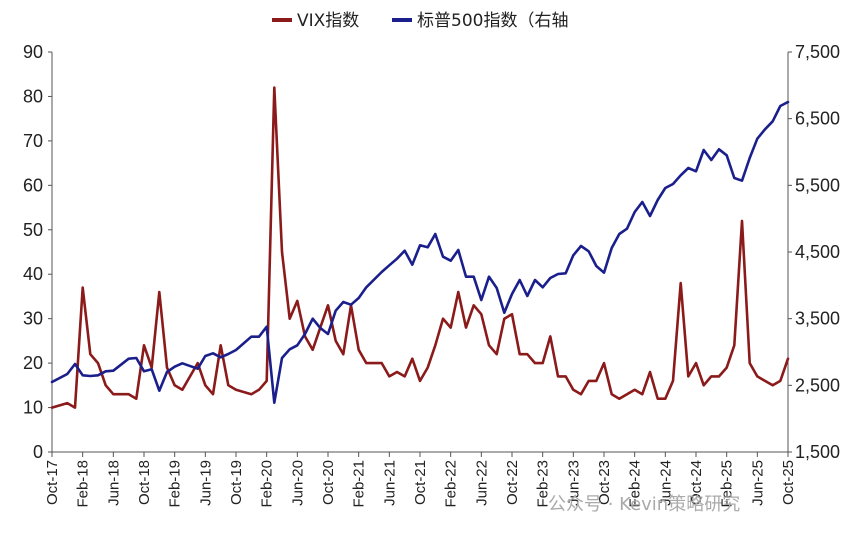 The height and width of the screenshot is (536, 865). I want to click on x-tick-label: Jun-22, so click(481, 483).